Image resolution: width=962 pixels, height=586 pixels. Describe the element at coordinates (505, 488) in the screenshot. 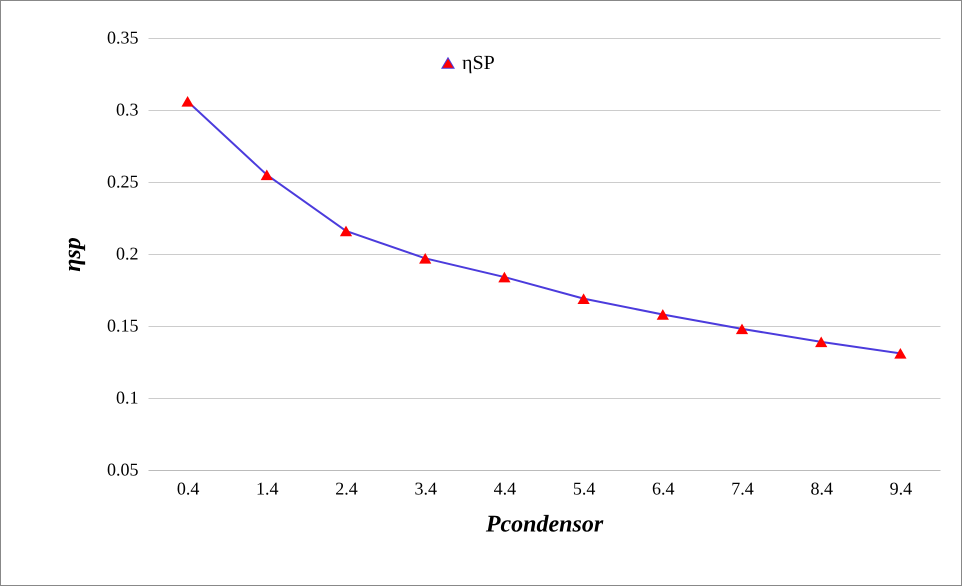

I see `x-tick-label: 4.4` at that location.